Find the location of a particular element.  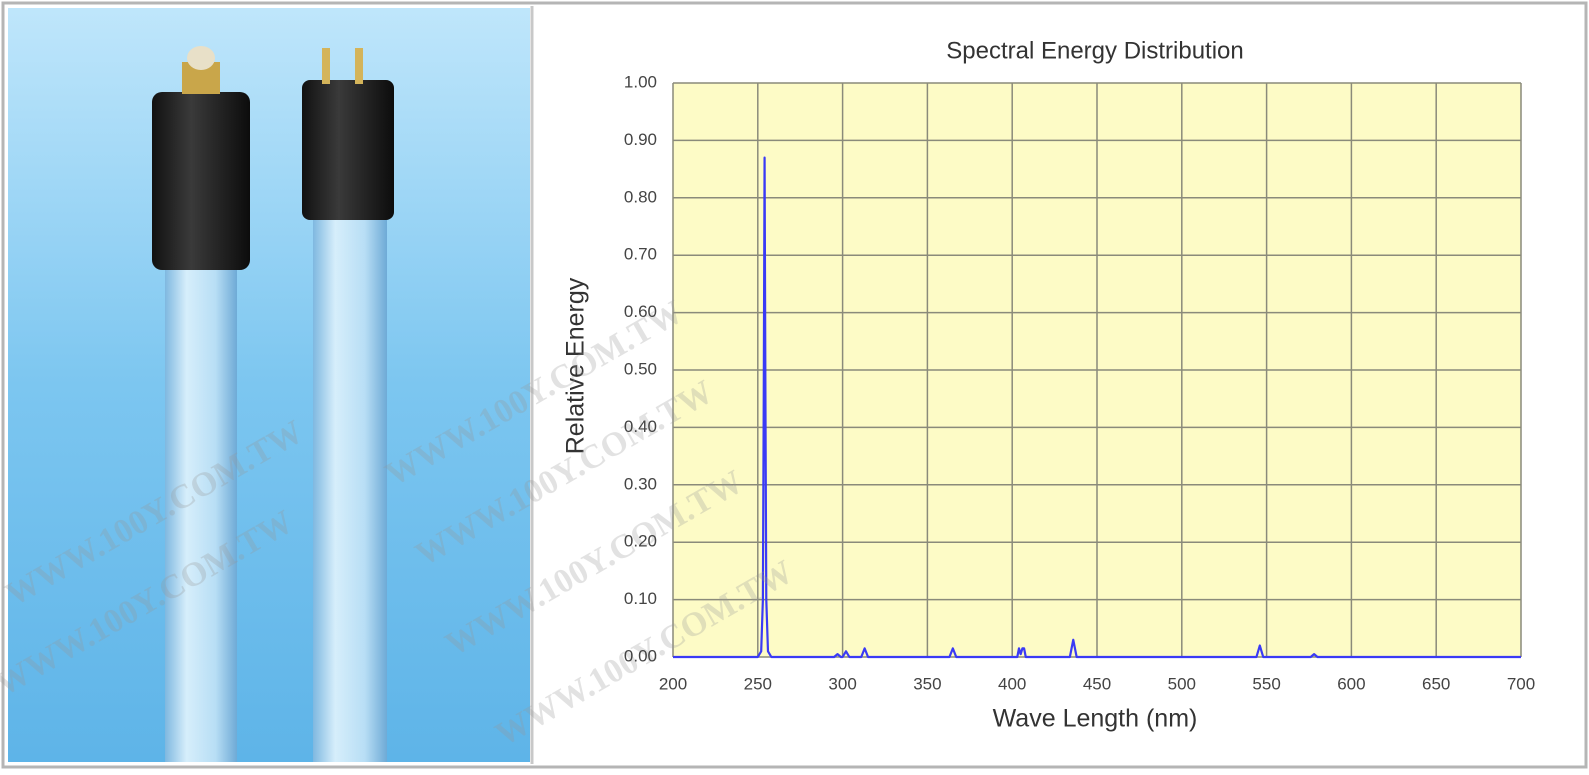

x-tick-label: 300 is located at coordinates (842, 683).